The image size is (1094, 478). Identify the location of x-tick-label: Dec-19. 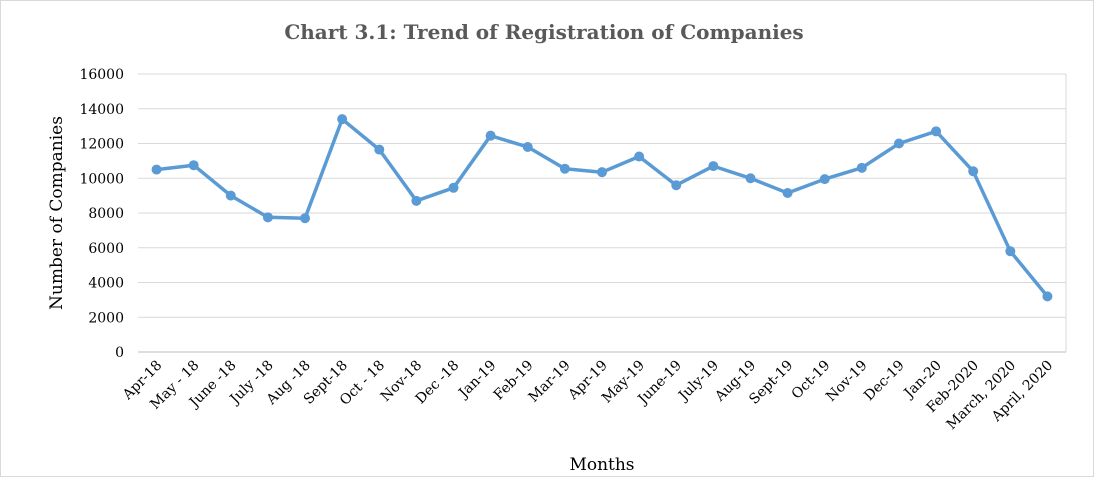
(884, 381).